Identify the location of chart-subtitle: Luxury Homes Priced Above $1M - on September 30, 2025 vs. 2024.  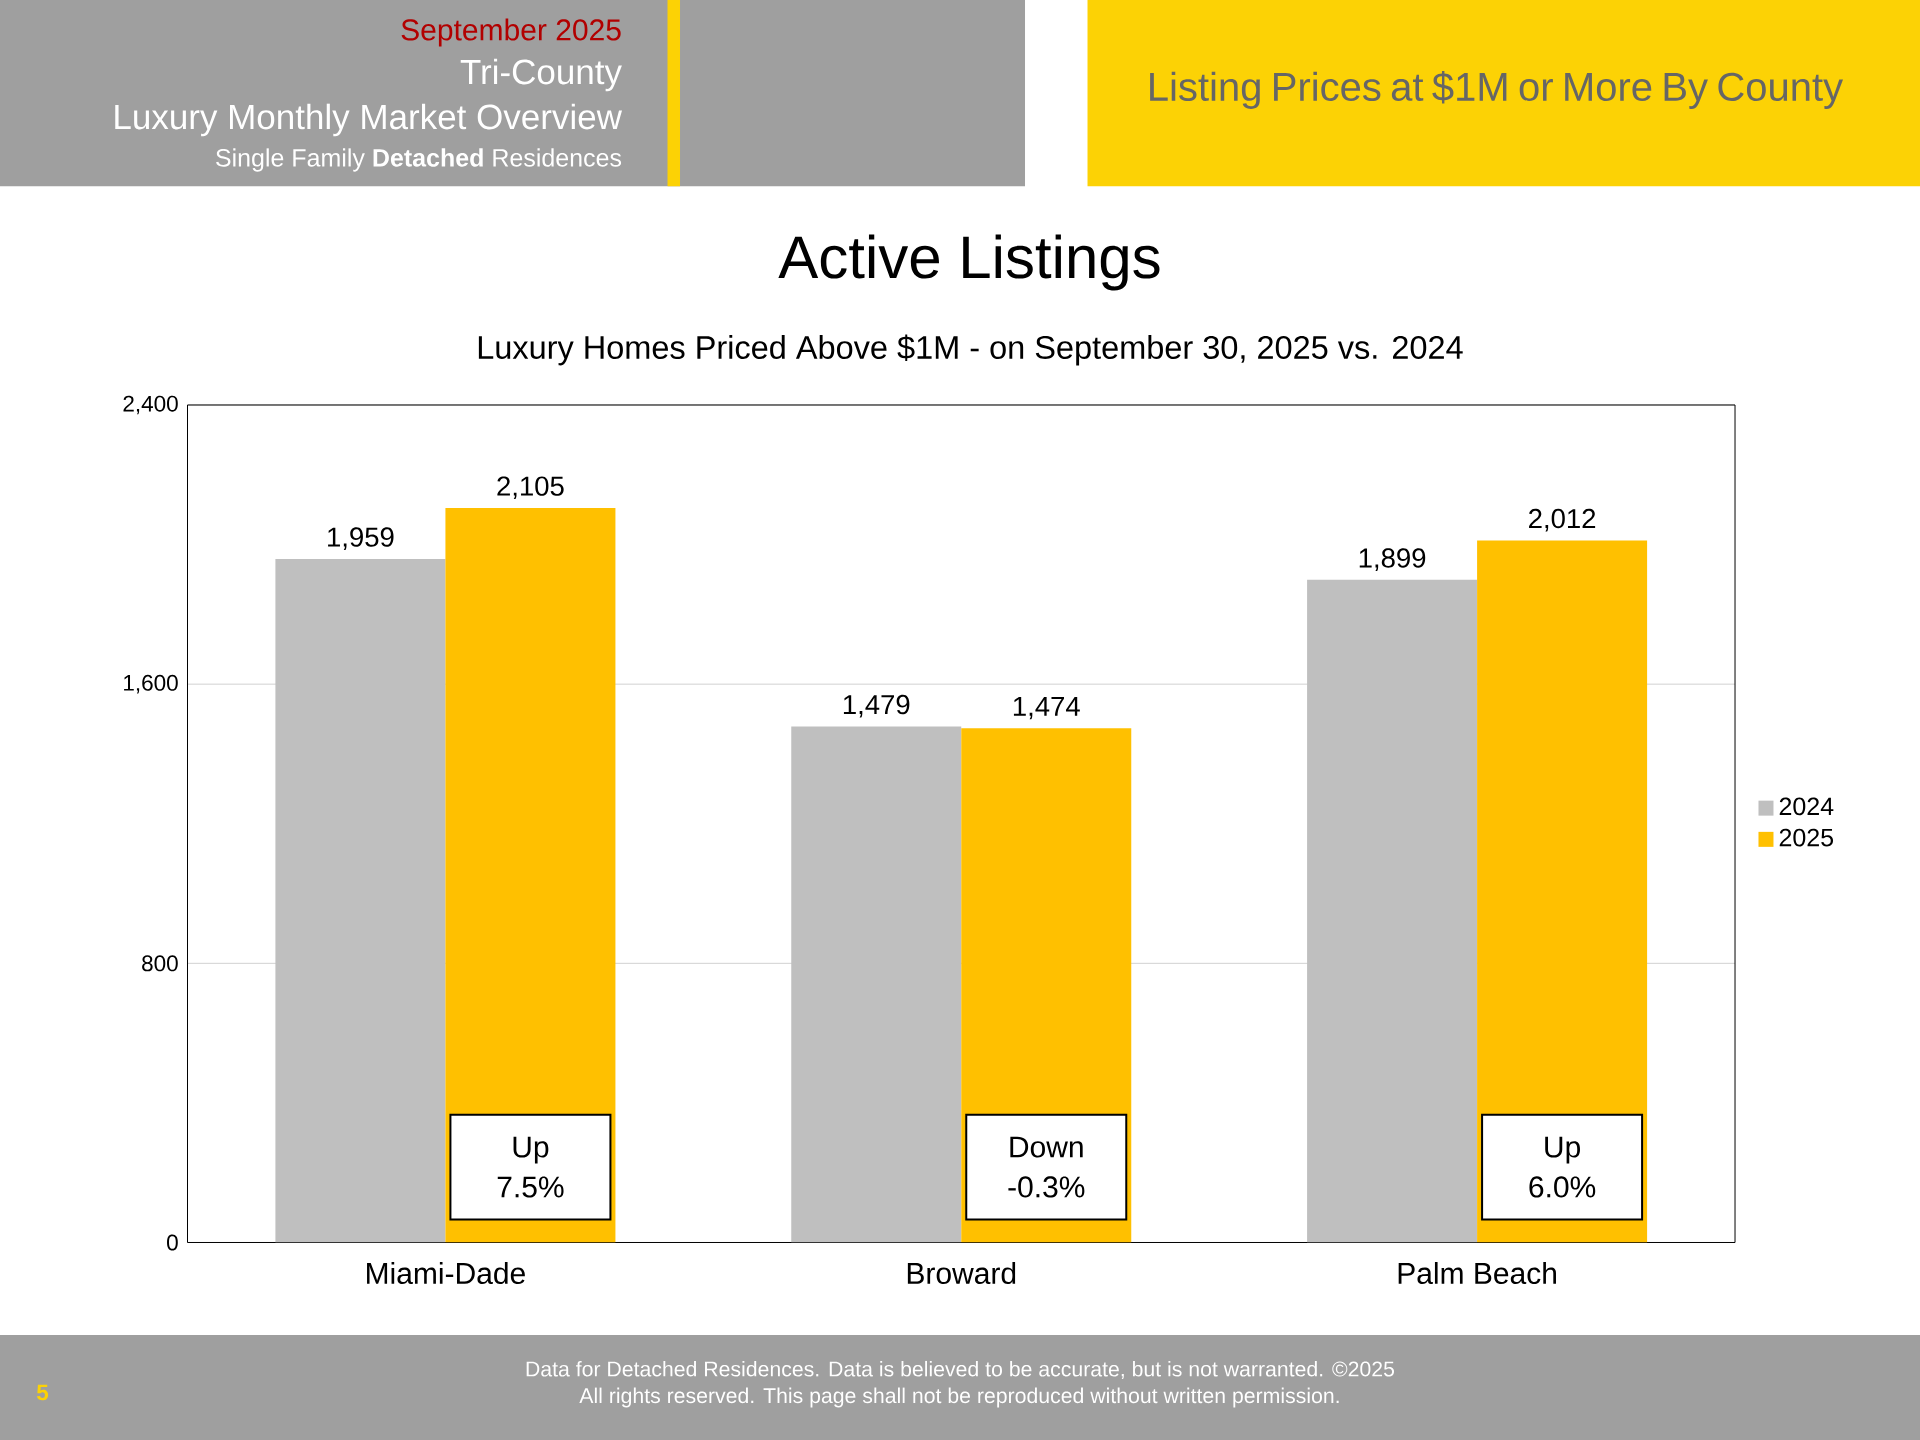
(970, 350).